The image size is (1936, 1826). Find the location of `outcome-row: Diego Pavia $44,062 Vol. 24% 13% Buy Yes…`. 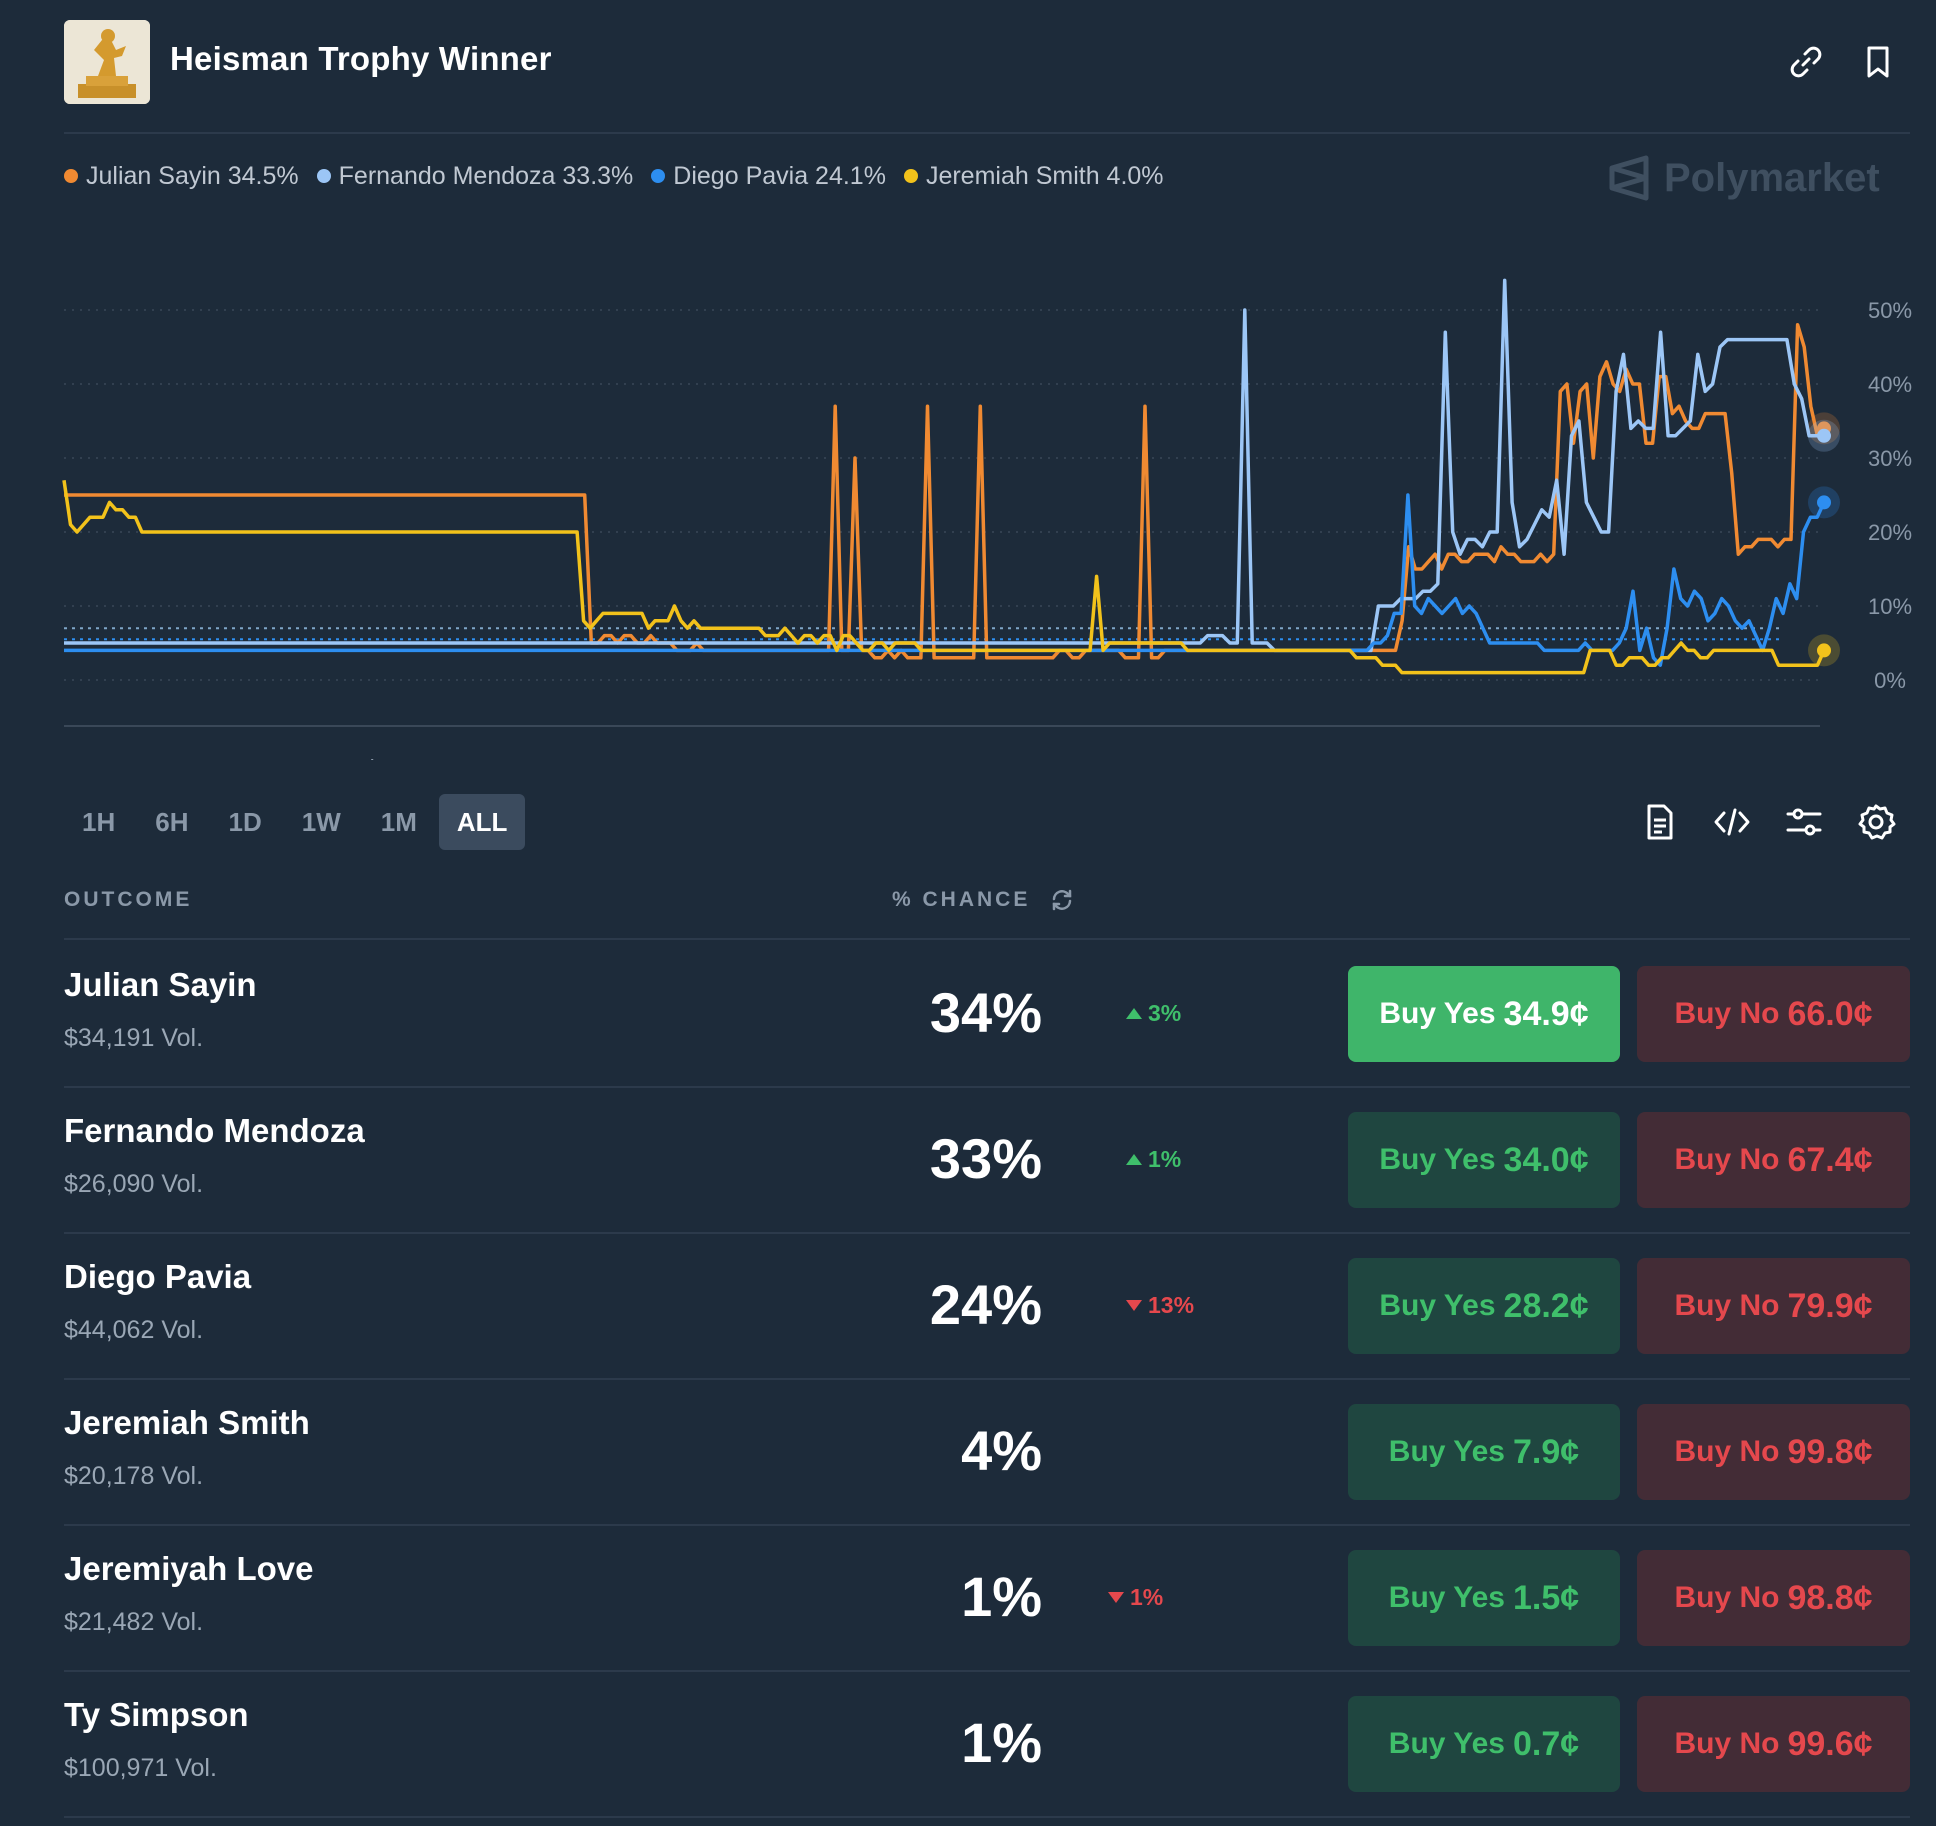

outcome-row: Diego Pavia $44,062 Vol. 24% 13% Buy Yes… is located at coordinates (987, 1306).